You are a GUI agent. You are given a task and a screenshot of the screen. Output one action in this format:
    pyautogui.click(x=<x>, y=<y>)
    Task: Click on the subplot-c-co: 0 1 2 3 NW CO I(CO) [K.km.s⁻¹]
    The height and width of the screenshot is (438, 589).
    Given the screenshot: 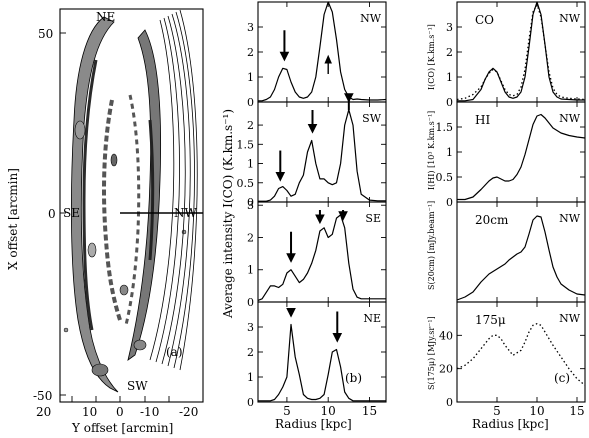 What is the action you would take?
    pyautogui.click(x=506, y=55)
    